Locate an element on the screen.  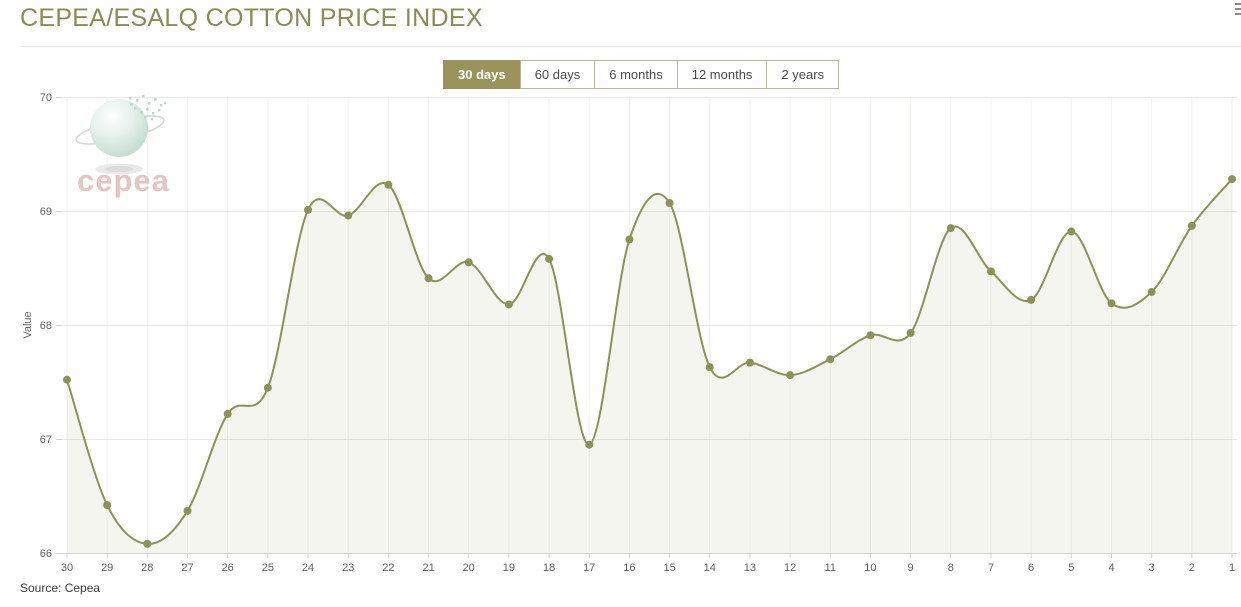
svg-text: 67 is located at coordinates (46, 440).